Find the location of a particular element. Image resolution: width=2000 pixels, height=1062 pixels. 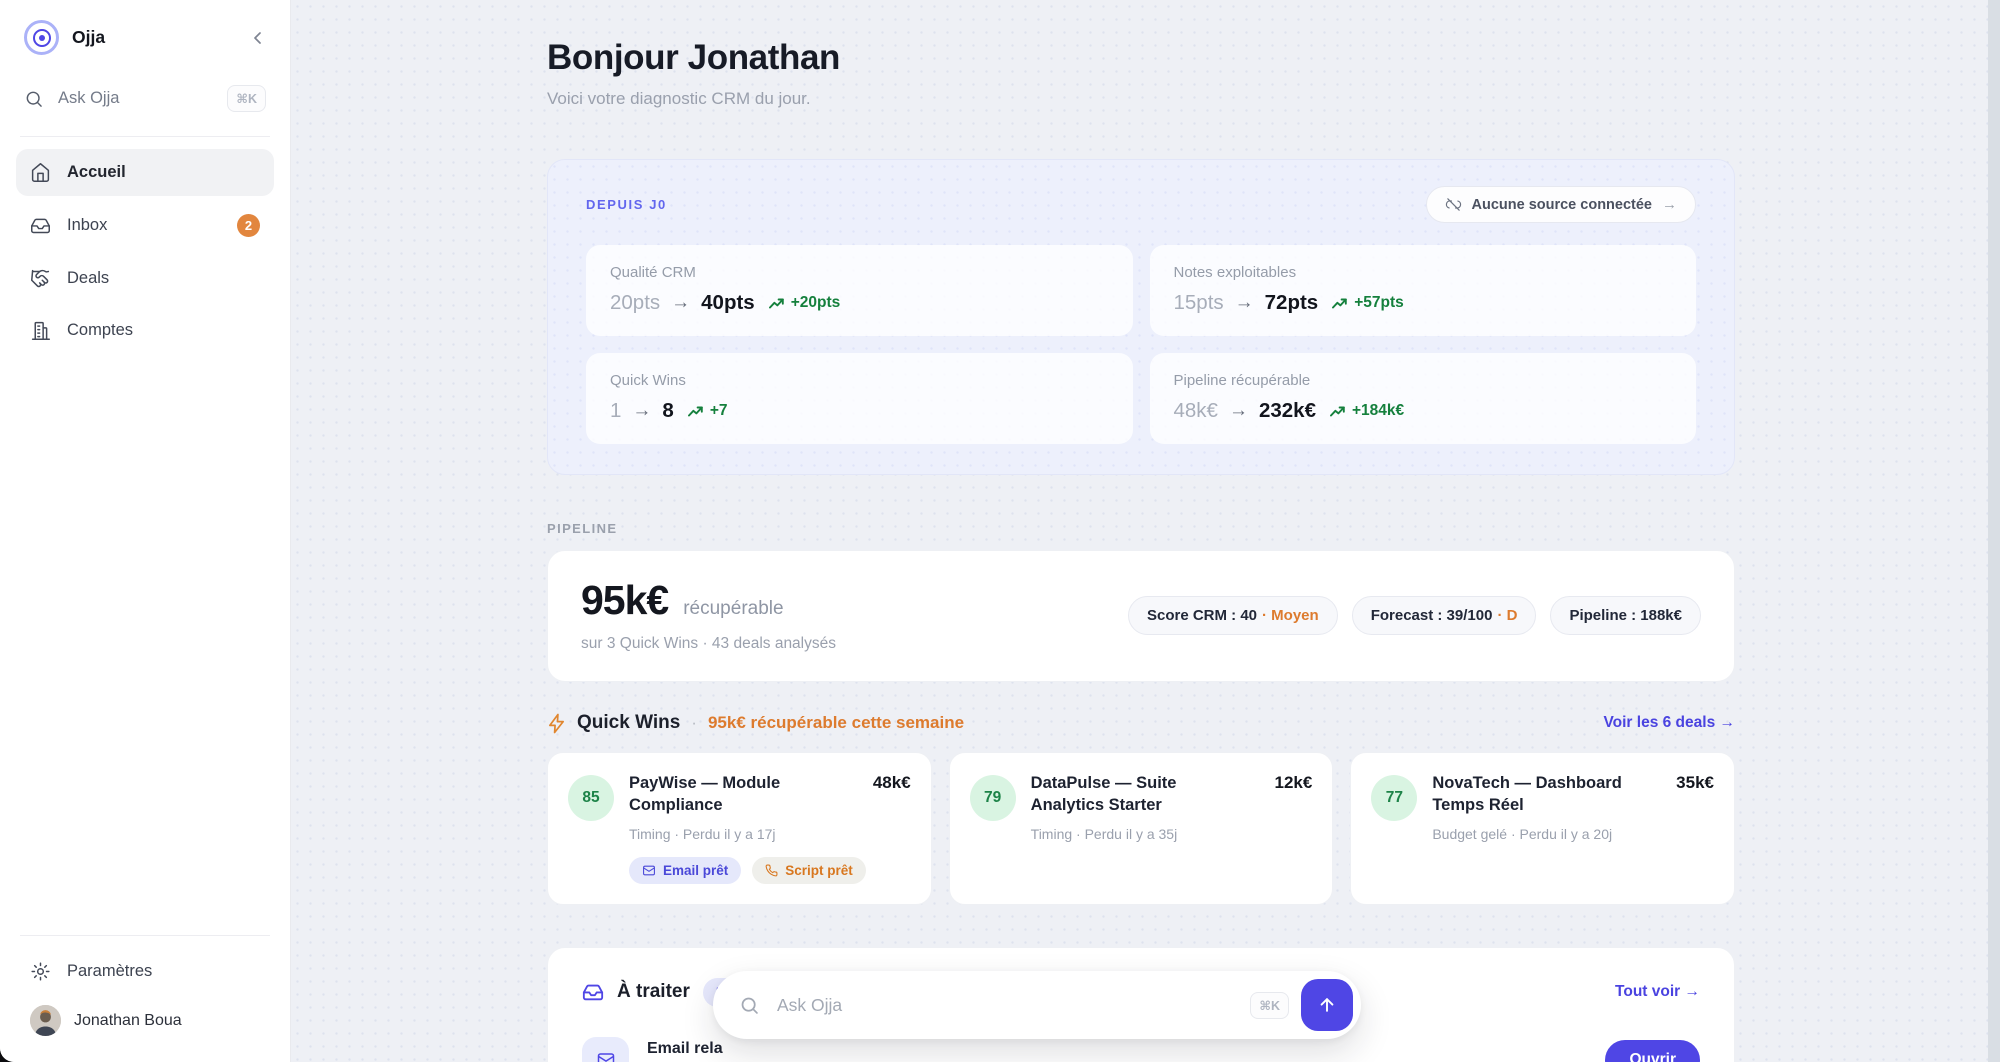

sidebar-footer: Paramètres Jonathan Boua is located at coordinates (145, 982).